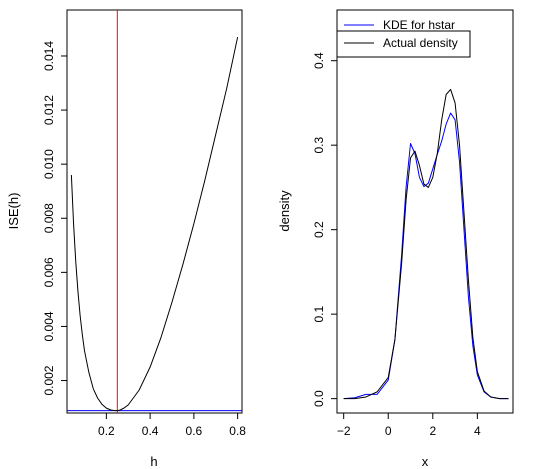 This screenshot has height=469, width=538. I want to click on ise-y-tick-label: 0.004, so click(49, 326).